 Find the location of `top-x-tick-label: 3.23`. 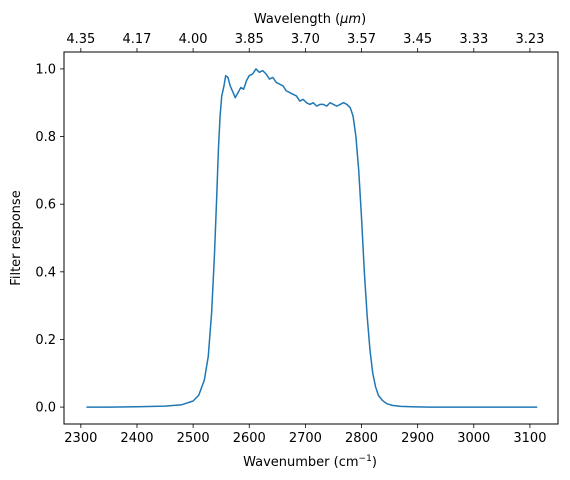

top-x-tick-label: 3.23 is located at coordinates (529, 39).